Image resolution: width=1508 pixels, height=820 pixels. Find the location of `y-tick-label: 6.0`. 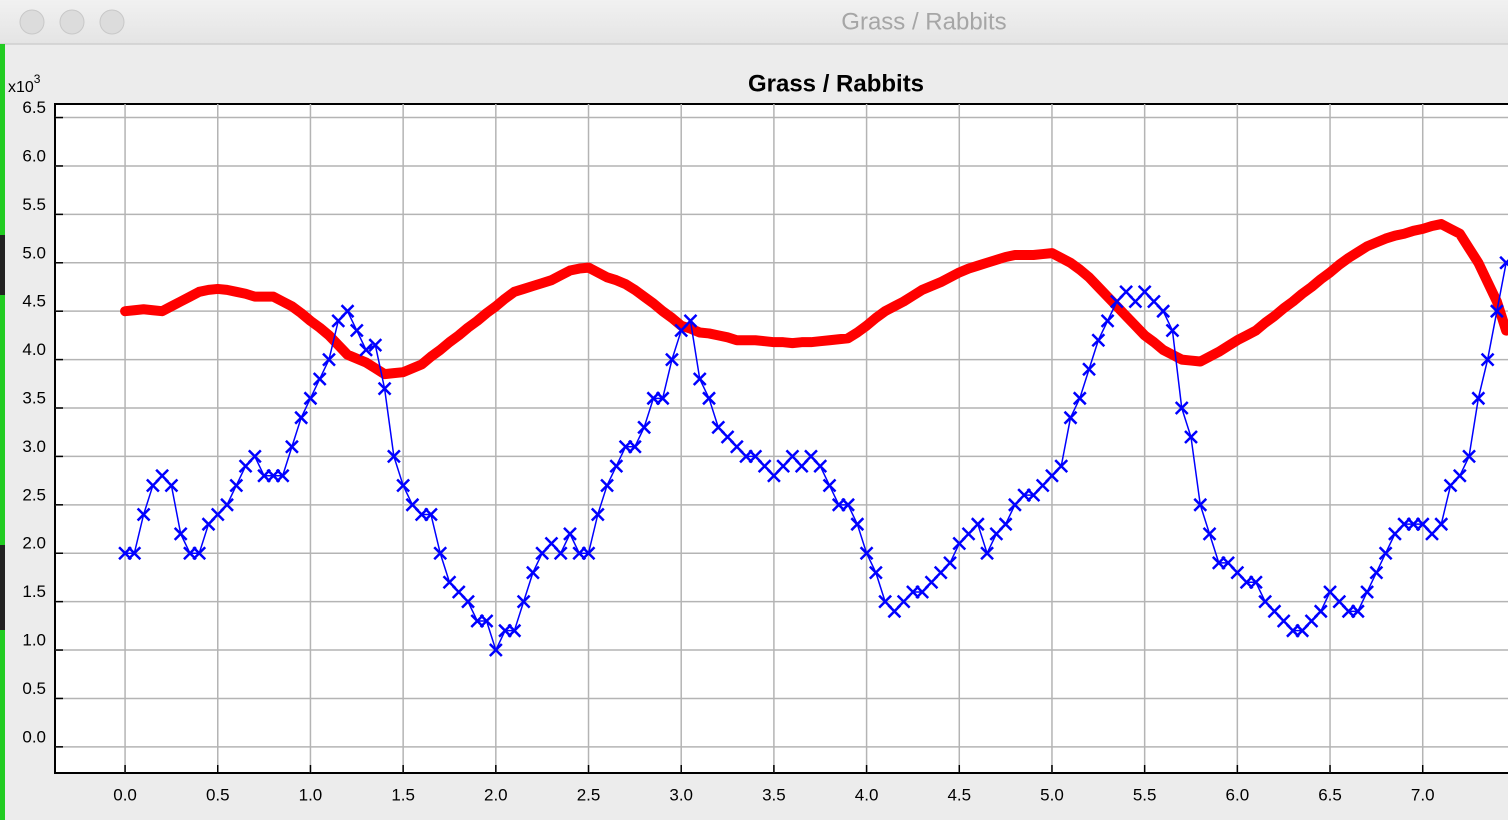

y-tick-label: 6.0 is located at coordinates (34, 155).